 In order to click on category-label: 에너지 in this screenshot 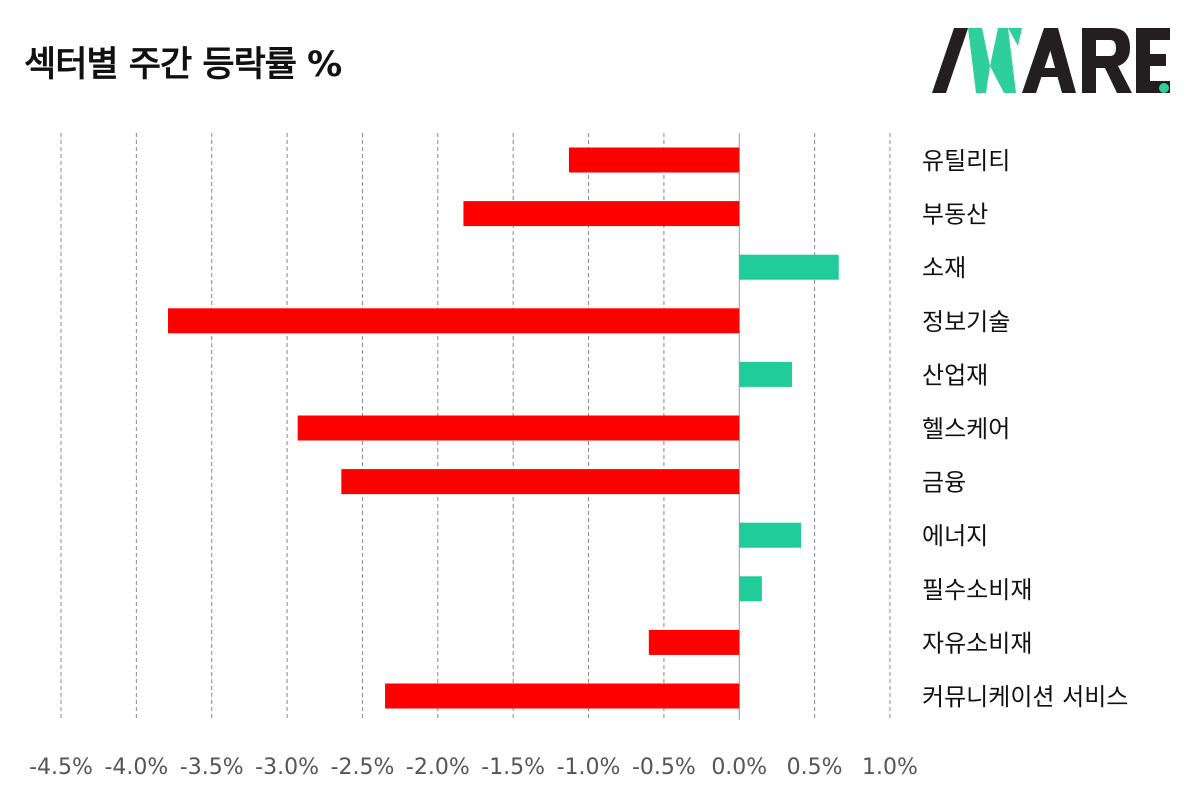, I will do `click(955, 536)`.